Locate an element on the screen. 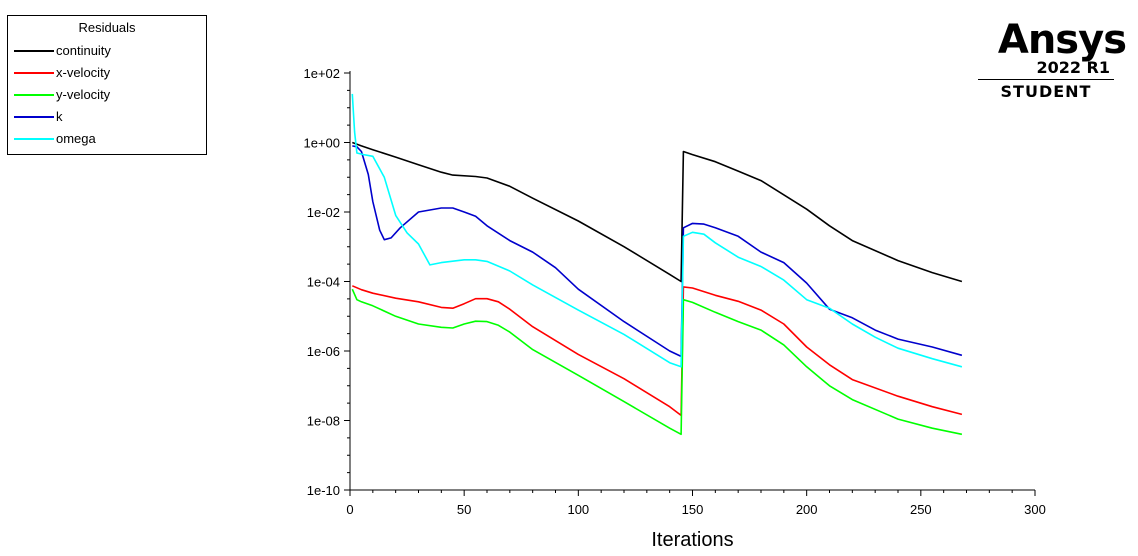  ansys-logo: Ansys 2022 R1 STUDENT is located at coordinates (1054, 63).